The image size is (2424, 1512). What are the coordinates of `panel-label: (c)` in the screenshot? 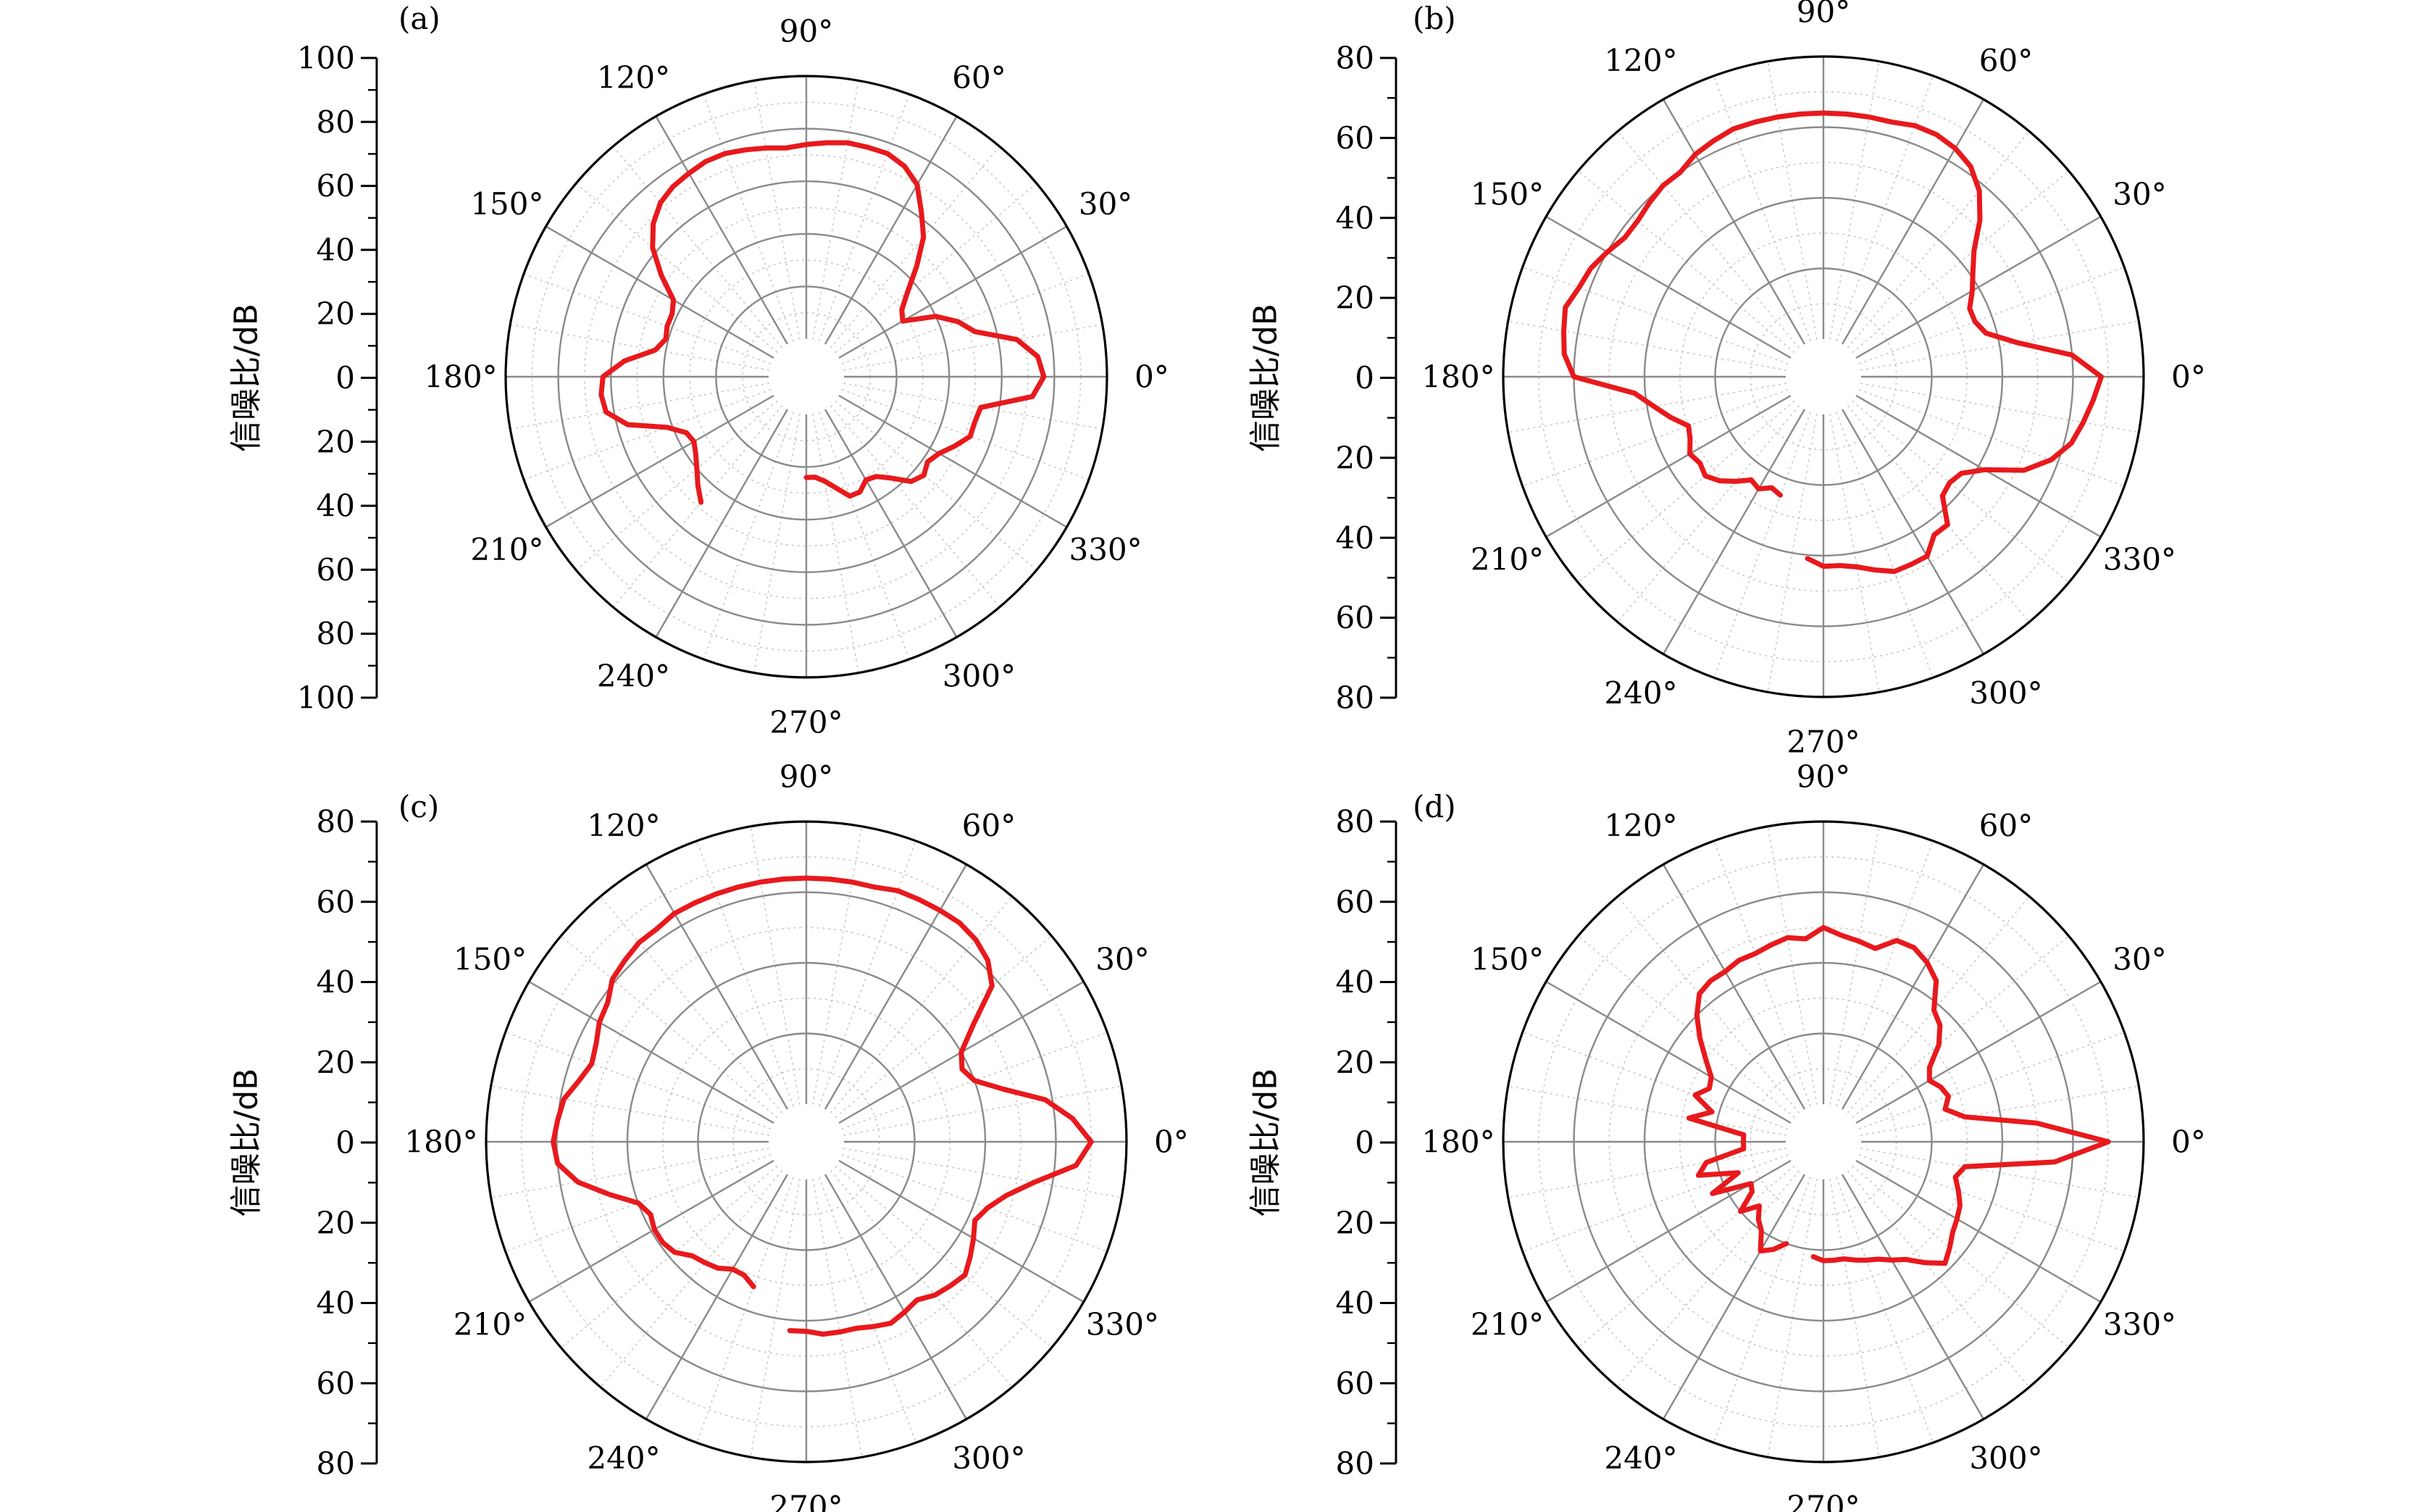 It's located at (418, 806).